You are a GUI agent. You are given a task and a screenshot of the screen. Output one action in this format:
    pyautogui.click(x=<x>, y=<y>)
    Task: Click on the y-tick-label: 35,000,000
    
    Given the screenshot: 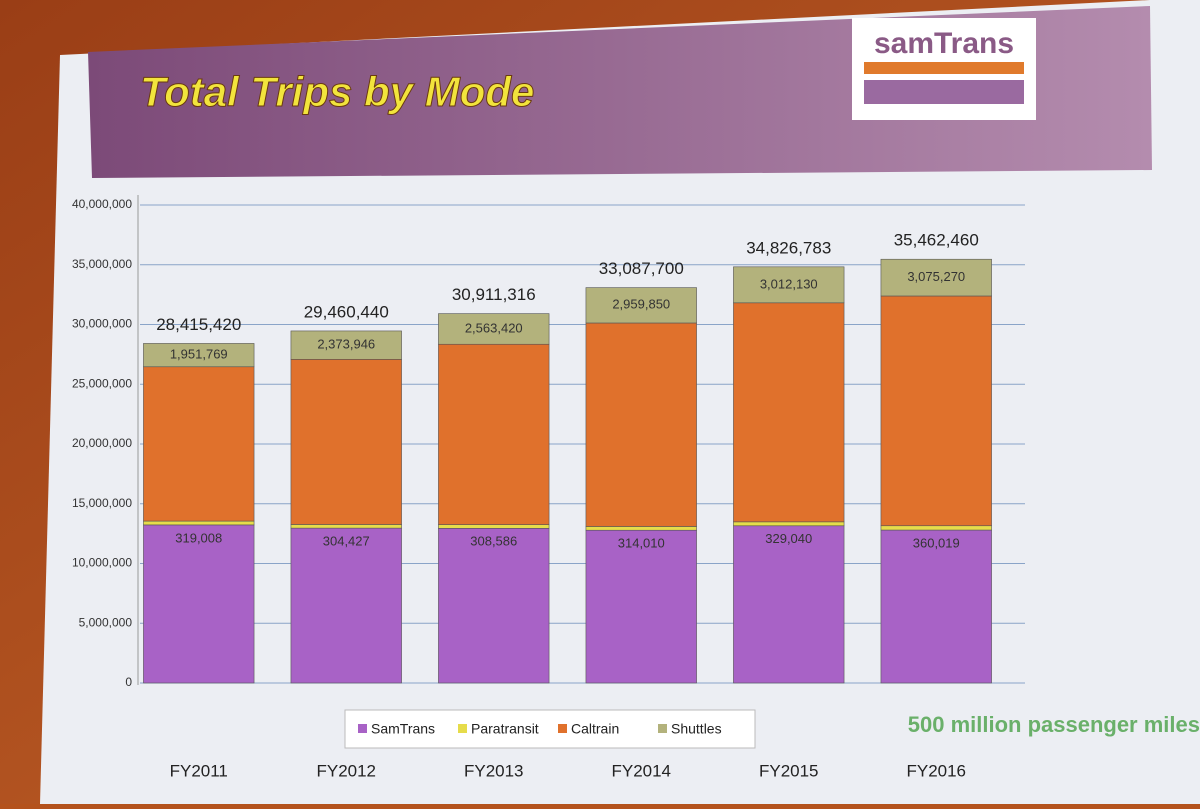 What is the action you would take?
    pyautogui.click(x=102, y=264)
    